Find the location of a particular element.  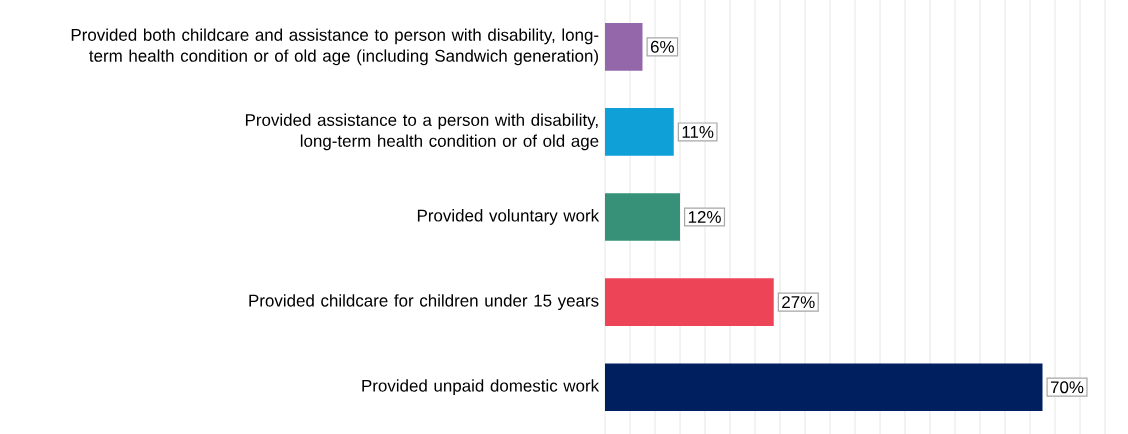

y-tick-label: Provided childcare for children under 15 years is located at coordinates (424, 302).